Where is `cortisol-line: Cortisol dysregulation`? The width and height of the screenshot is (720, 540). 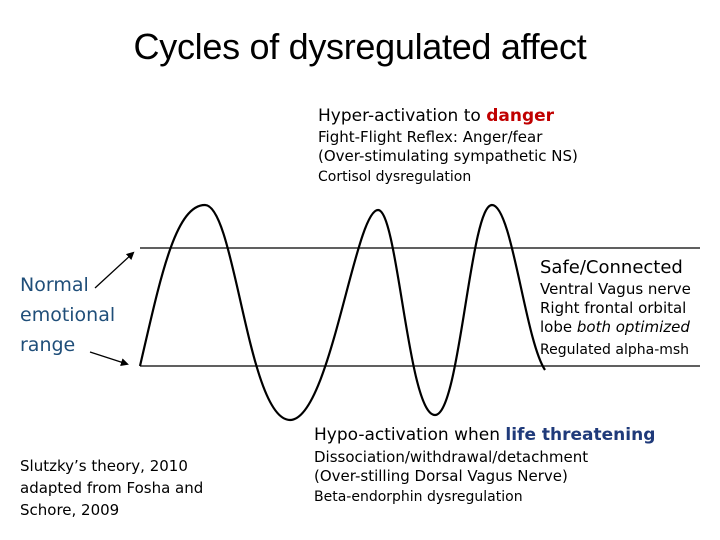 cortisol-line: Cortisol dysregulation is located at coordinates (395, 177).